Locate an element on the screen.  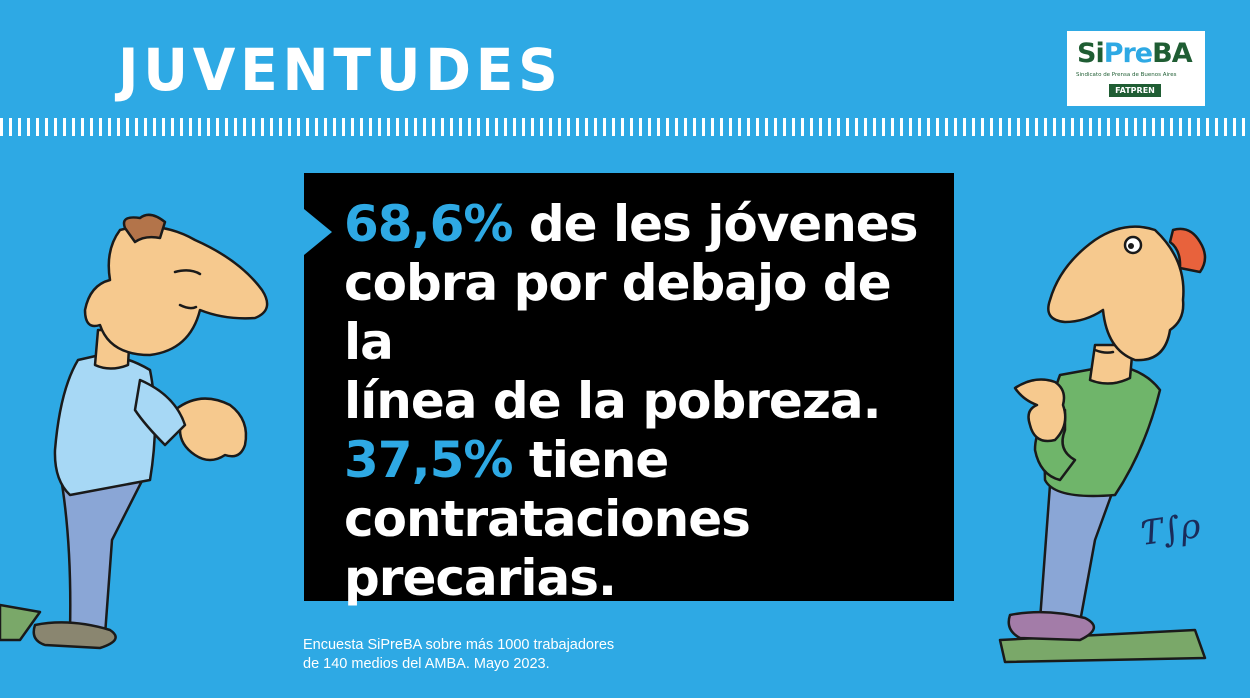
quote-line-3: línea de la pobreza. is located at coordinates (613, 401).